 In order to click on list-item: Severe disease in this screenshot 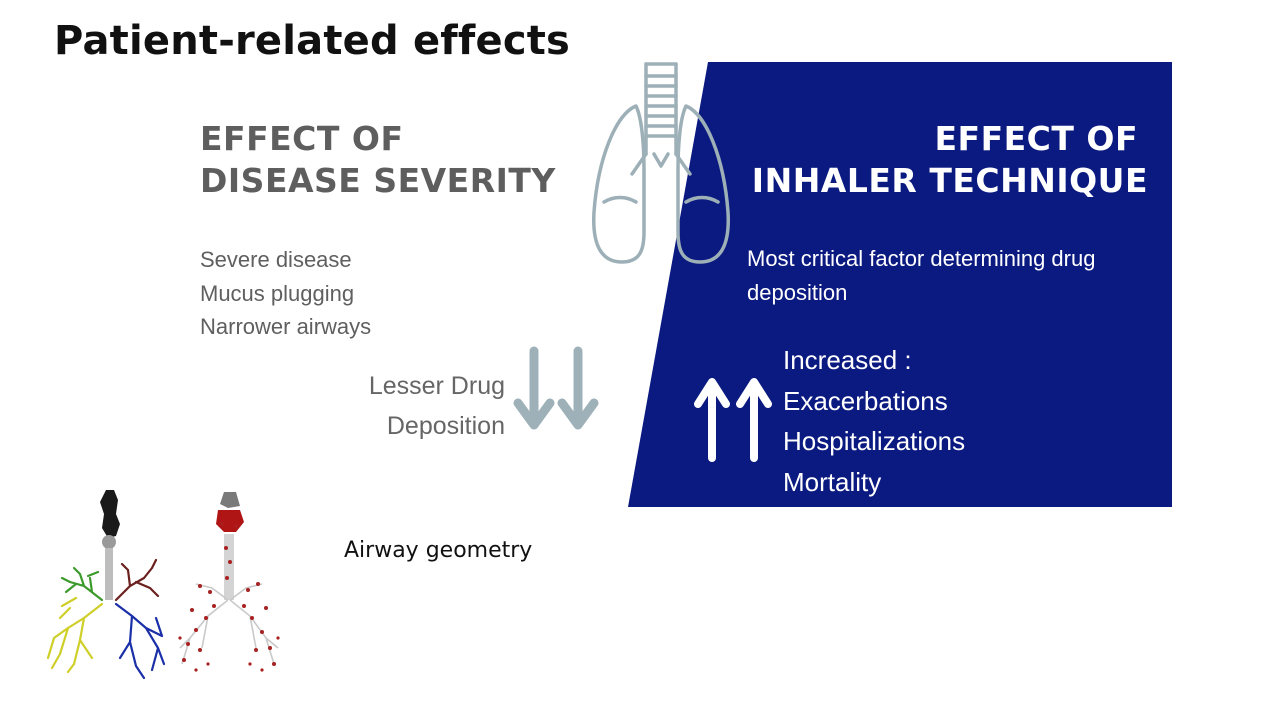, I will do `click(276, 259)`.